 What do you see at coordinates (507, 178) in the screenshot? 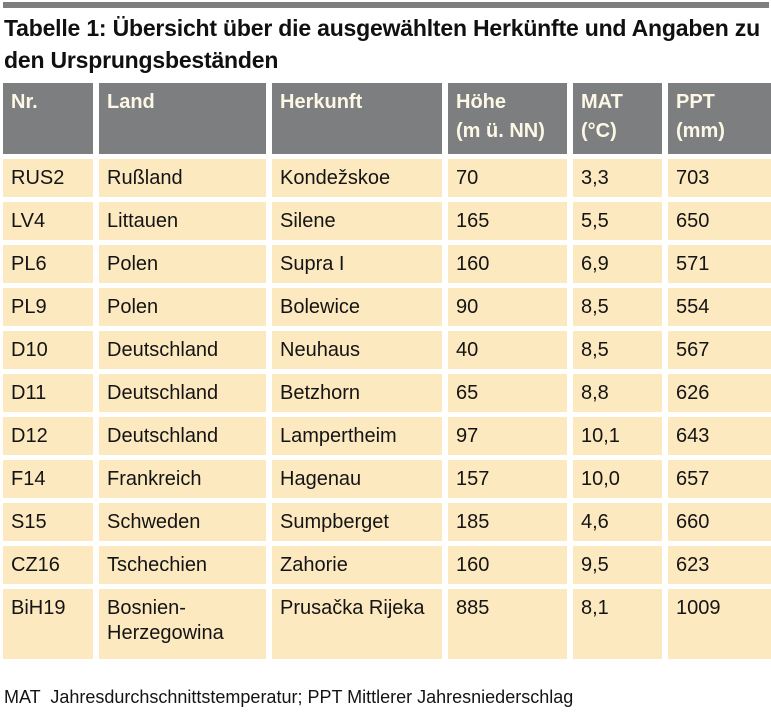
I see `cell-hoehe: 70` at bounding box center [507, 178].